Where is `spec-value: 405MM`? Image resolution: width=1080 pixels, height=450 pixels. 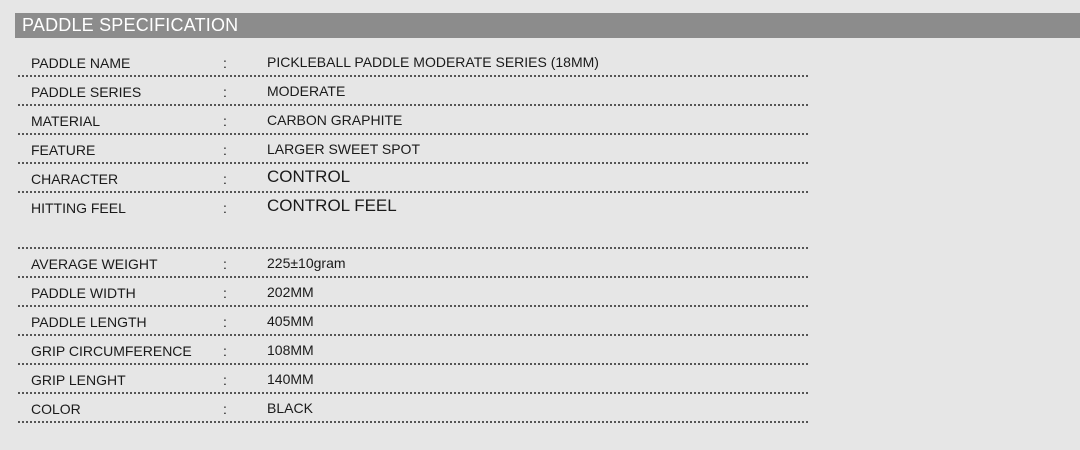
spec-value: 405MM is located at coordinates (290, 321).